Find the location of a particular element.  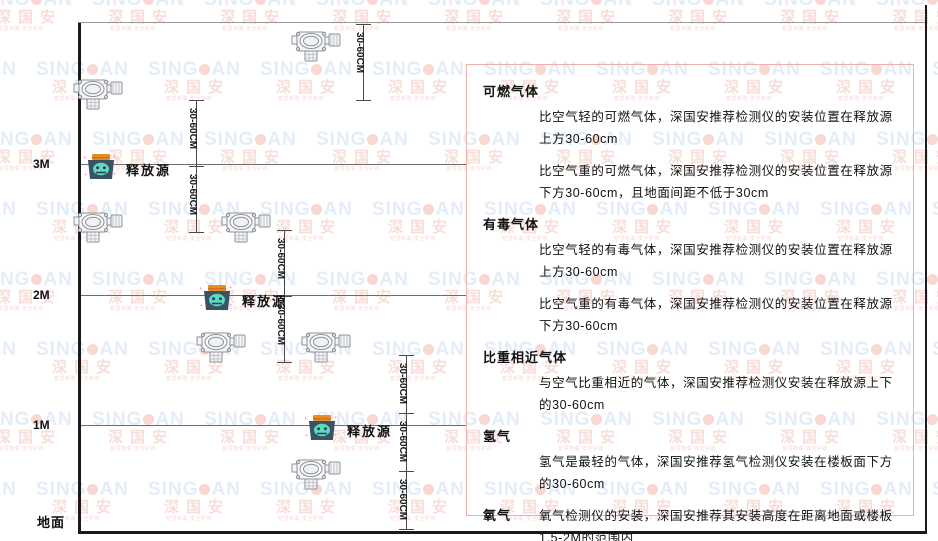

dimension-stack-2: 30-60CM 30-60CM is located at coordinates (285, 296).